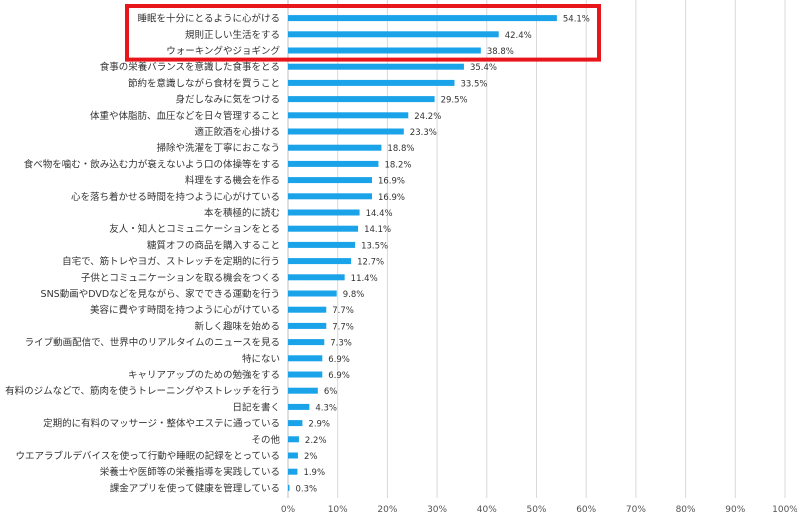 The height and width of the screenshot is (513, 797). What do you see at coordinates (374, 246) in the screenshot?
I see `value-label: 13.5%` at bounding box center [374, 246].